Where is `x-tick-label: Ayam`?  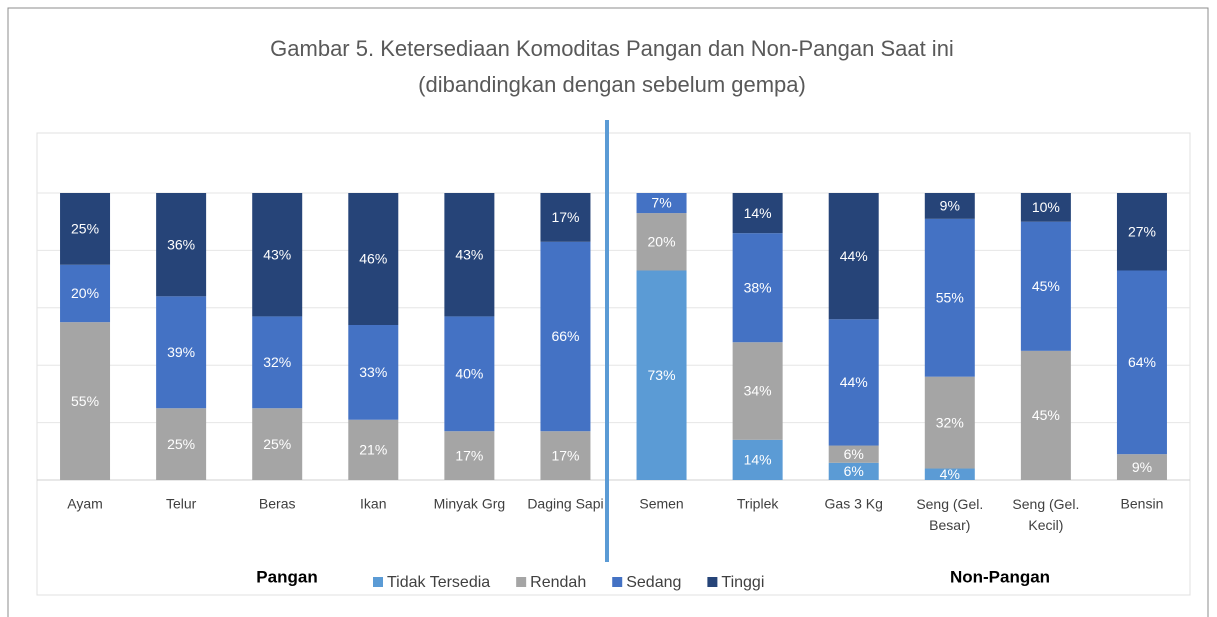
x-tick-label: Ayam is located at coordinates (85, 504).